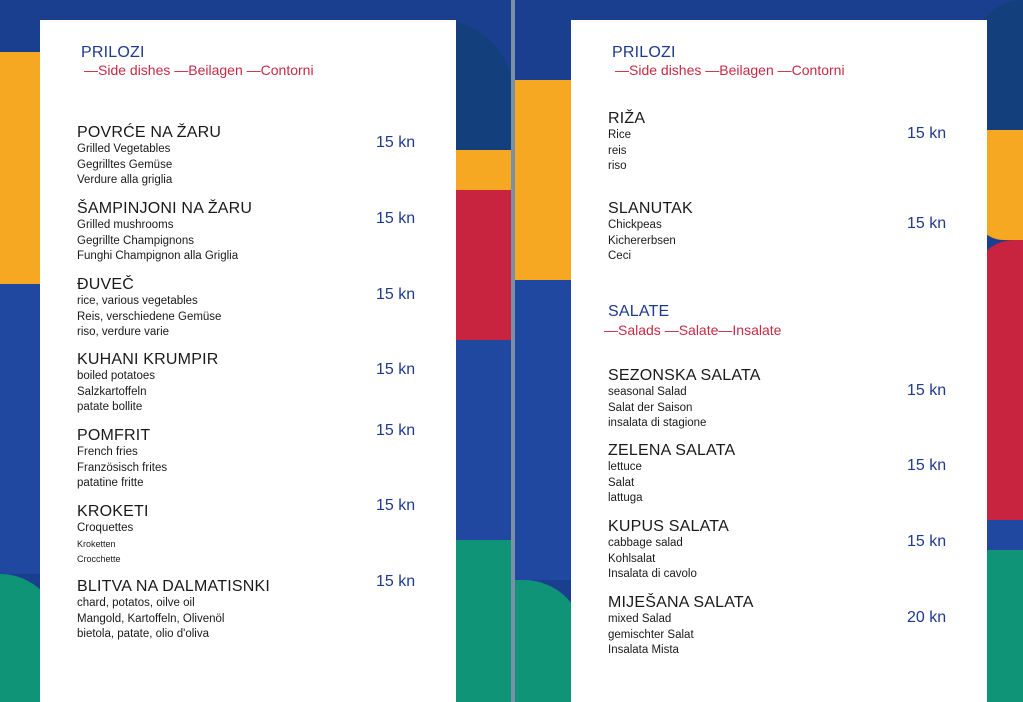 This screenshot has width=1023, height=702. Describe the element at coordinates (105, 528) in the screenshot. I see `item-desc-en: Croquettes` at that location.